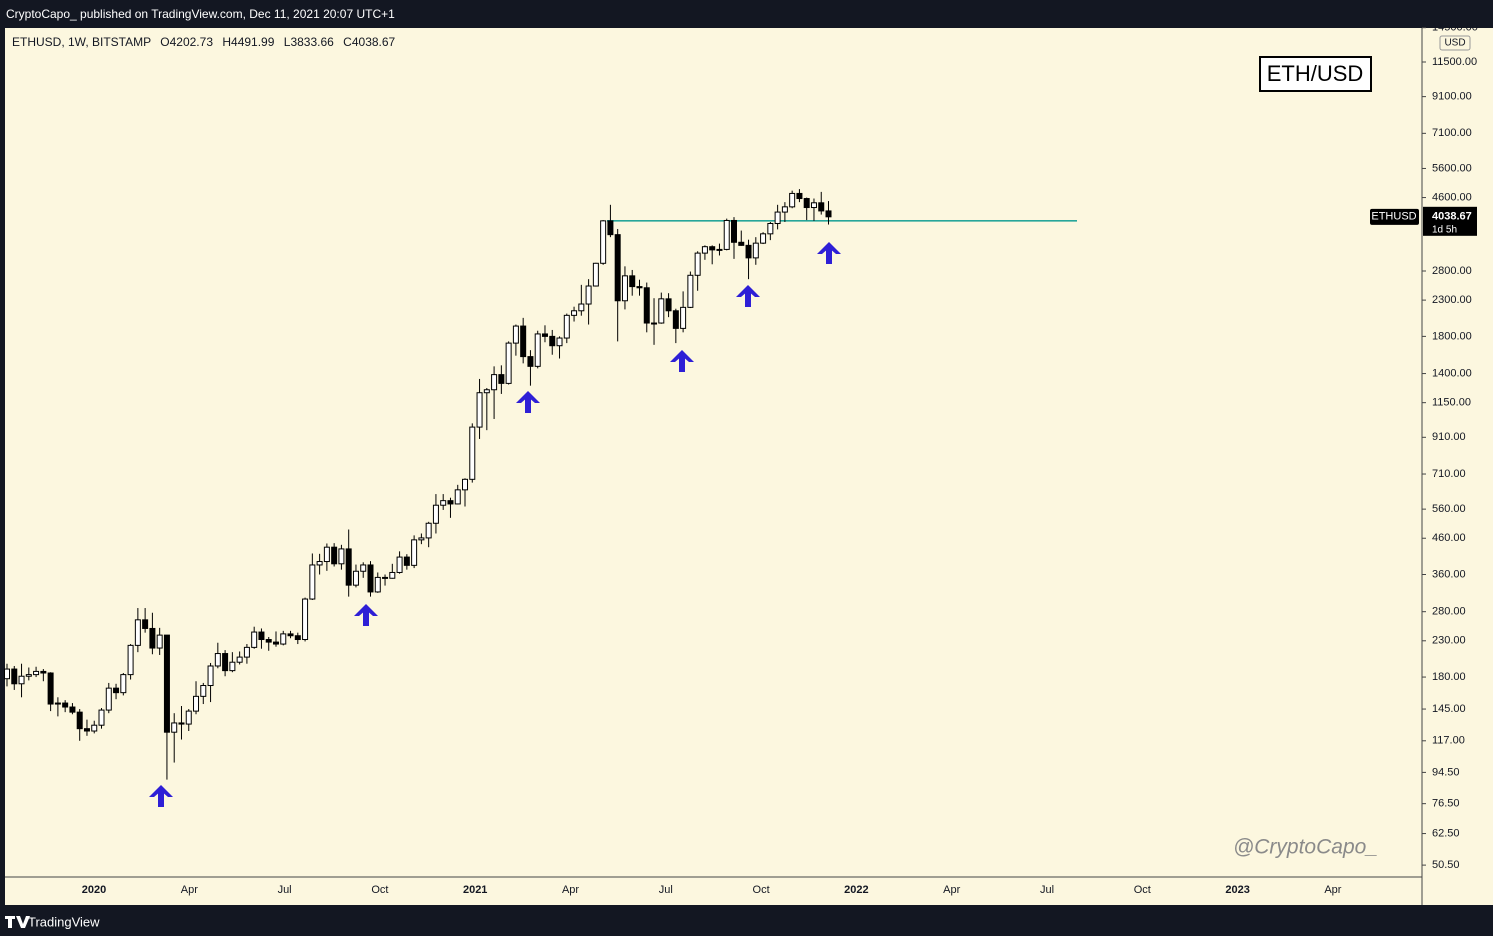 The image size is (1493, 936). Describe the element at coordinates (1393, 217) in the screenshot. I see `price-tag: ETHUSD` at that location.